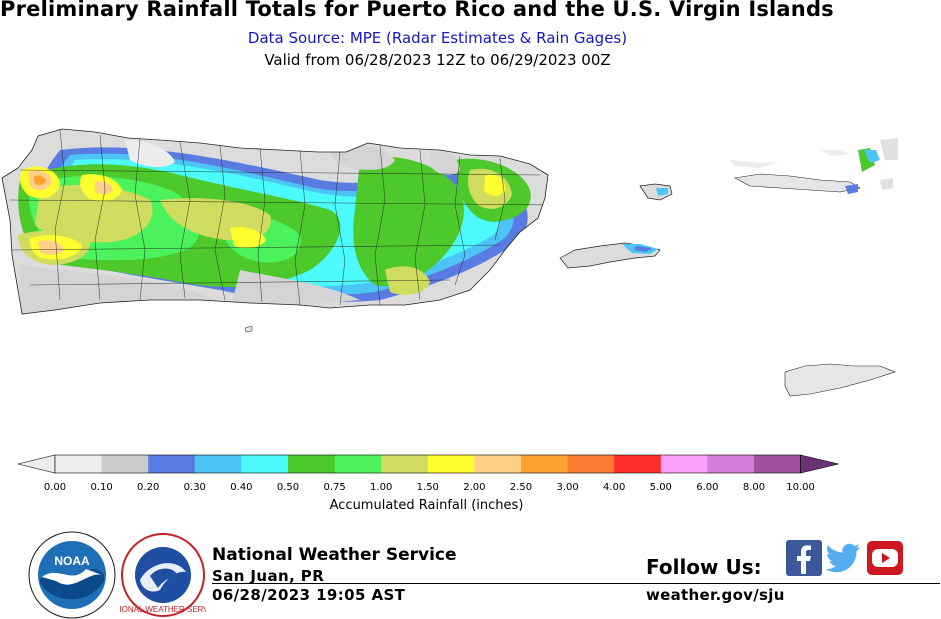 This screenshot has width=941, height=619. I want to click on color-bar-tick-label: 5.00, so click(660, 487).